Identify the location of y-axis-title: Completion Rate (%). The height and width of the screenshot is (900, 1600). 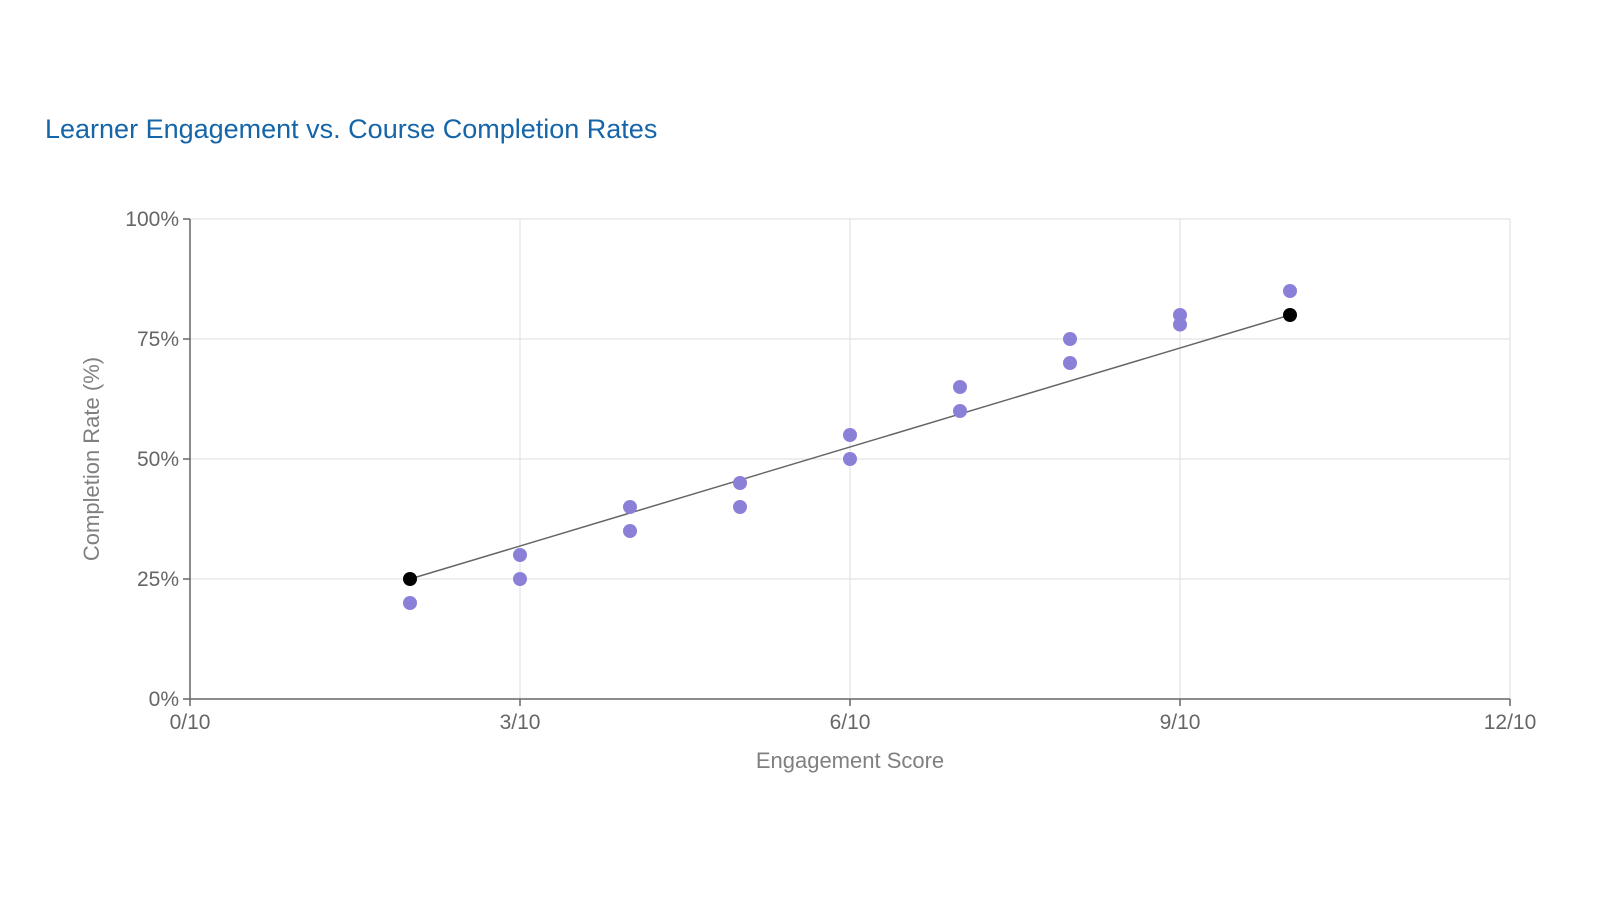
(91, 459).